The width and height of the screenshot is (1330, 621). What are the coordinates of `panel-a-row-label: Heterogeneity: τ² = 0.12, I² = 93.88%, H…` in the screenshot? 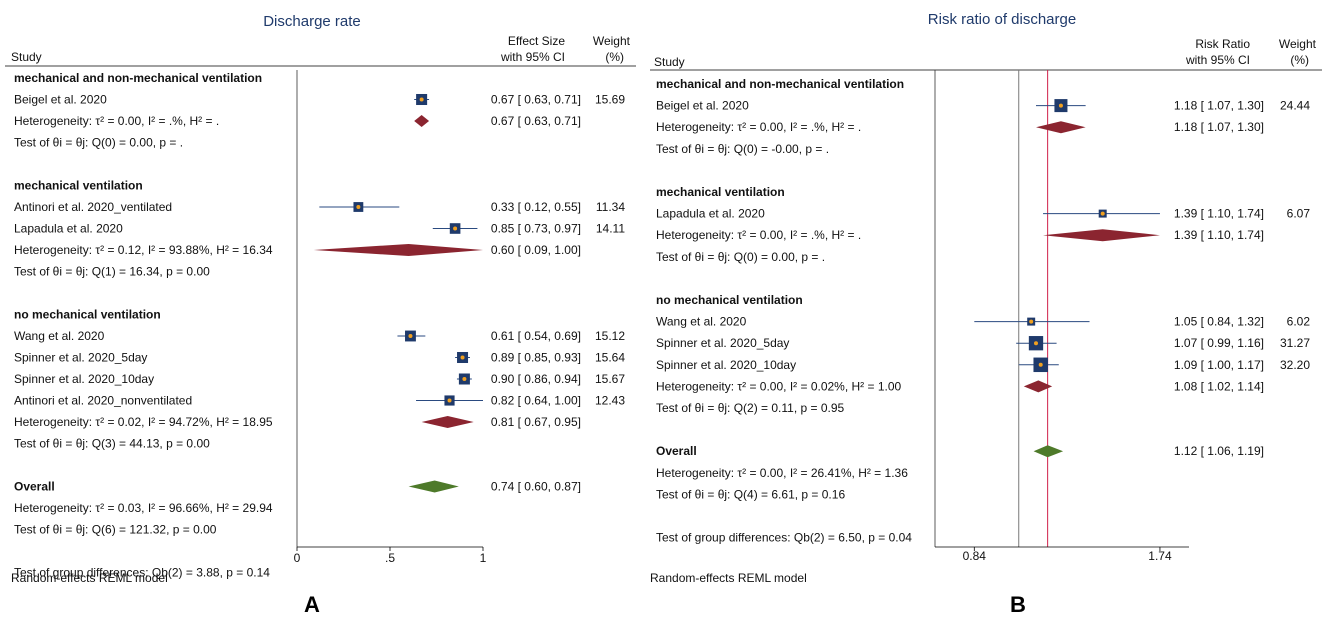 It's located at (143, 250).